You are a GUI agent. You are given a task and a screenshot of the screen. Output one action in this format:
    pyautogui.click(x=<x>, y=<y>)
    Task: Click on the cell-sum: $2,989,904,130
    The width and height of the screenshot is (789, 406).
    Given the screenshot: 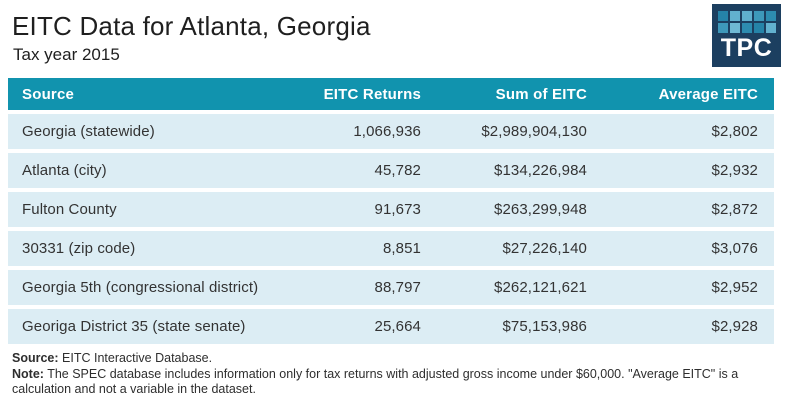 What is the action you would take?
    pyautogui.click(x=520, y=130)
    